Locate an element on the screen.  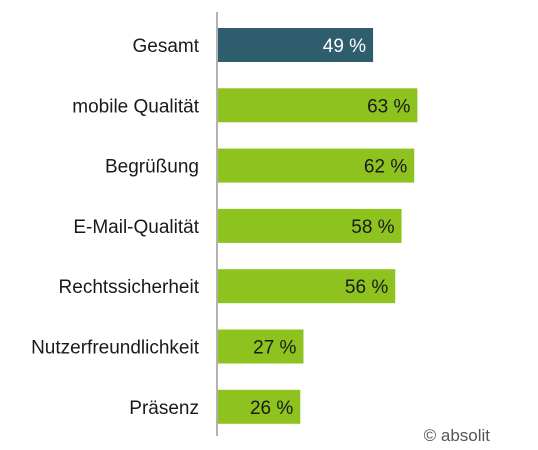
category-label: Nutzerfreundlichkeit is located at coordinates (115, 348).